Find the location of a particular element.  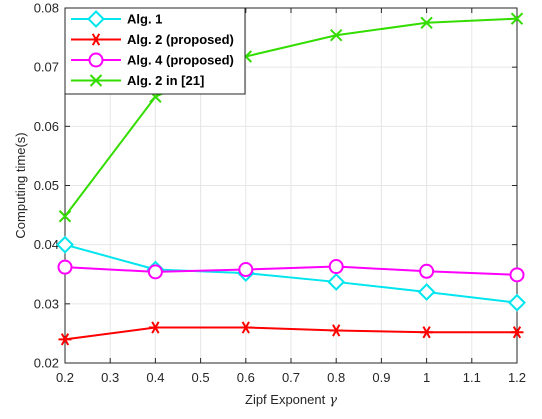

legend-entry: Alg. 2 (proposed) is located at coordinates (152, 39).